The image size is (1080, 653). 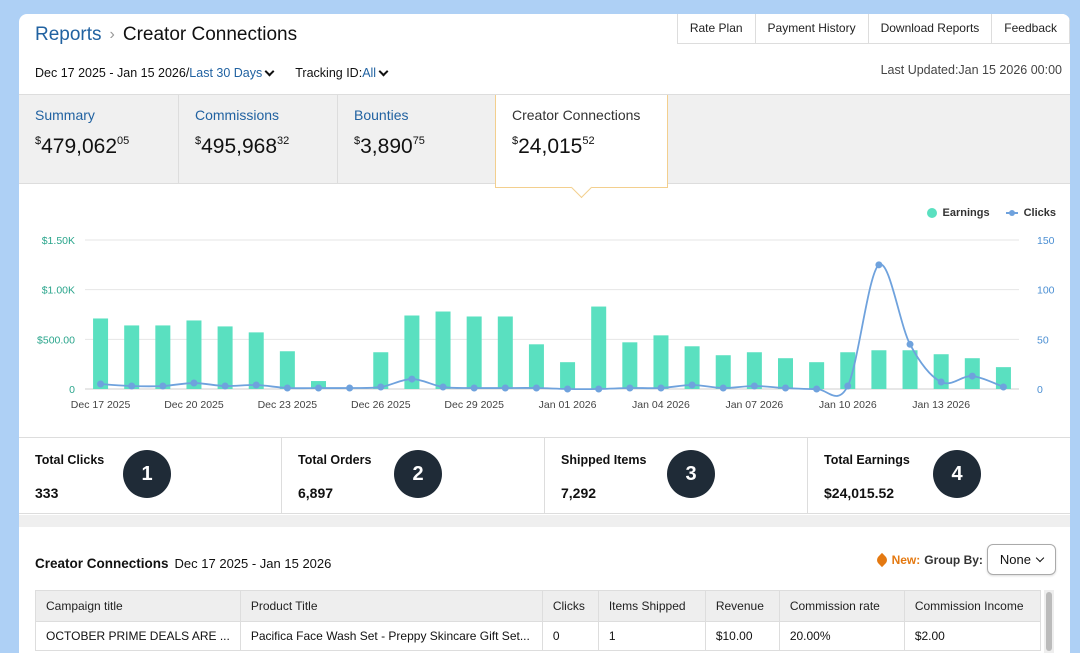 I want to click on cell-commission-rate: 20.00%, so click(x=841, y=636).